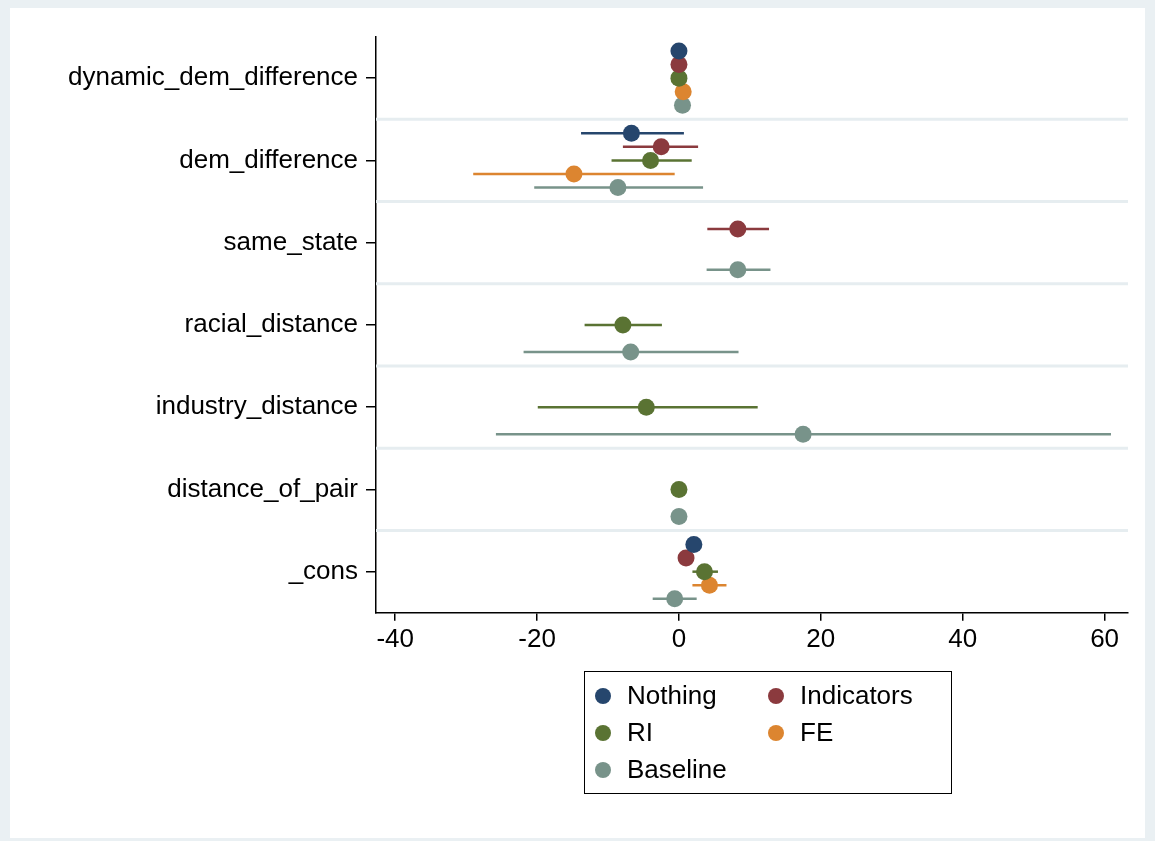 The image size is (1155, 841). I want to click on x-tick-label: -40, so click(395, 637).